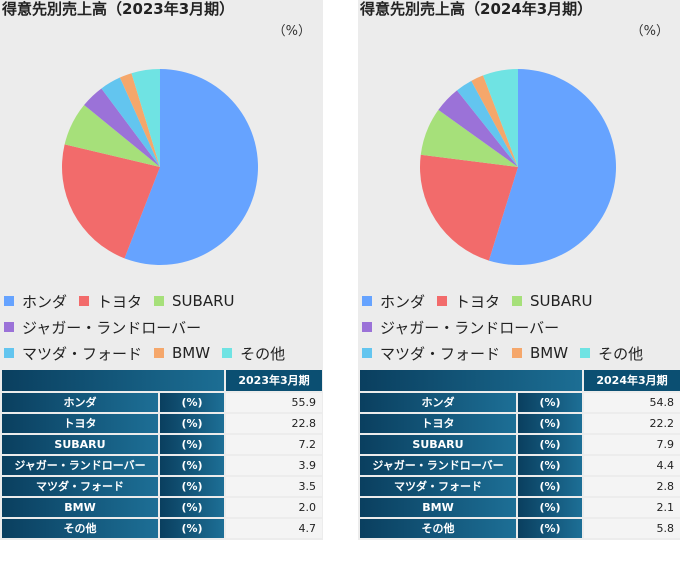 The width and height of the screenshot is (680, 564). What do you see at coordinates (520, 444) in the screenshot?
I see `table-row: SUBARU (%) 7.9` at bounding box center [520, 444].